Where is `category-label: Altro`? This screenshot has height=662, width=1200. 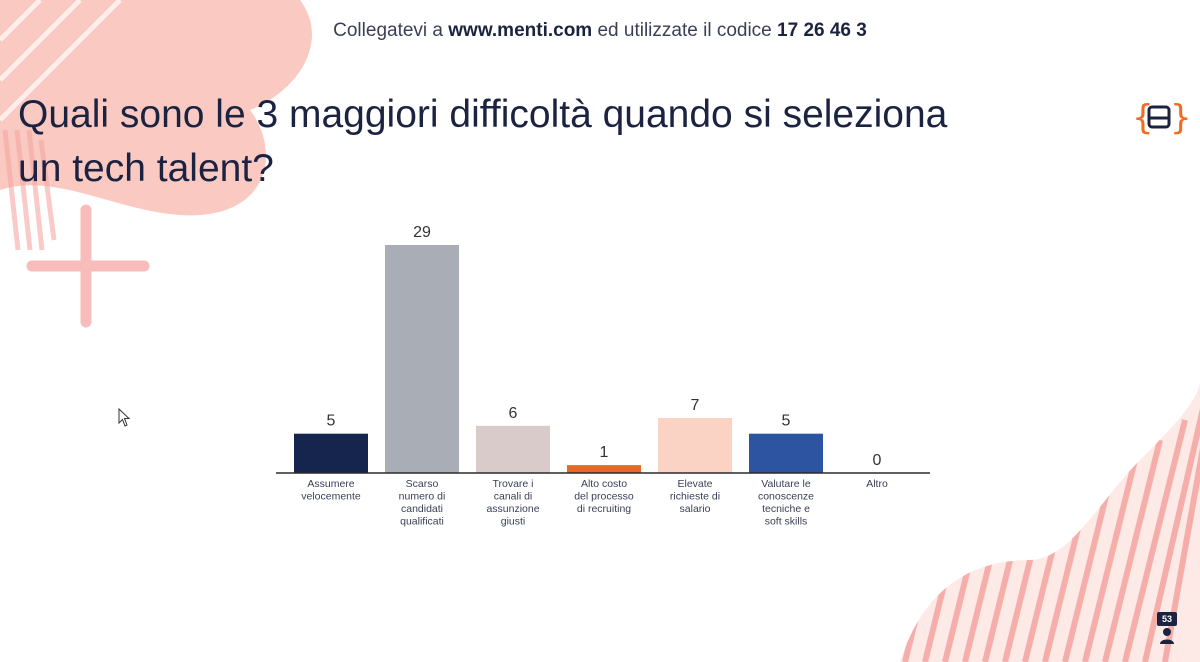 category-label: Altro is located at coordinates (877, 484).